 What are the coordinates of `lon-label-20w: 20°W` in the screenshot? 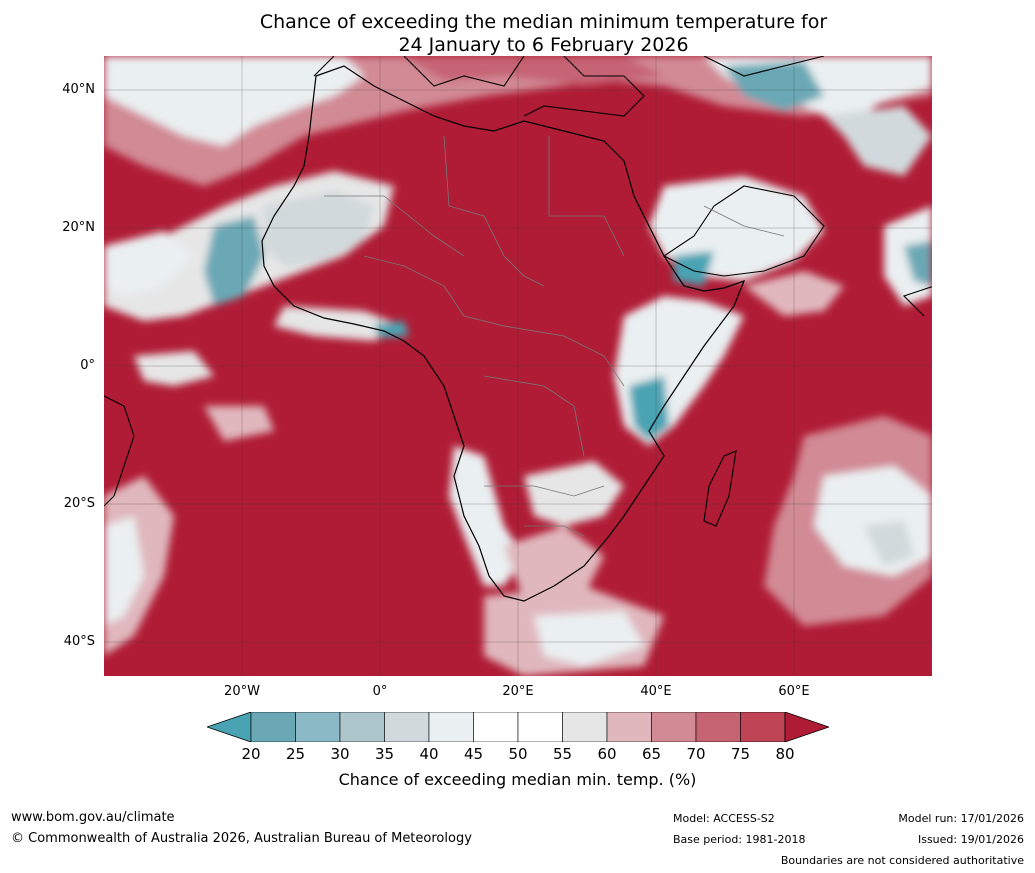 It's located at (242, 691).